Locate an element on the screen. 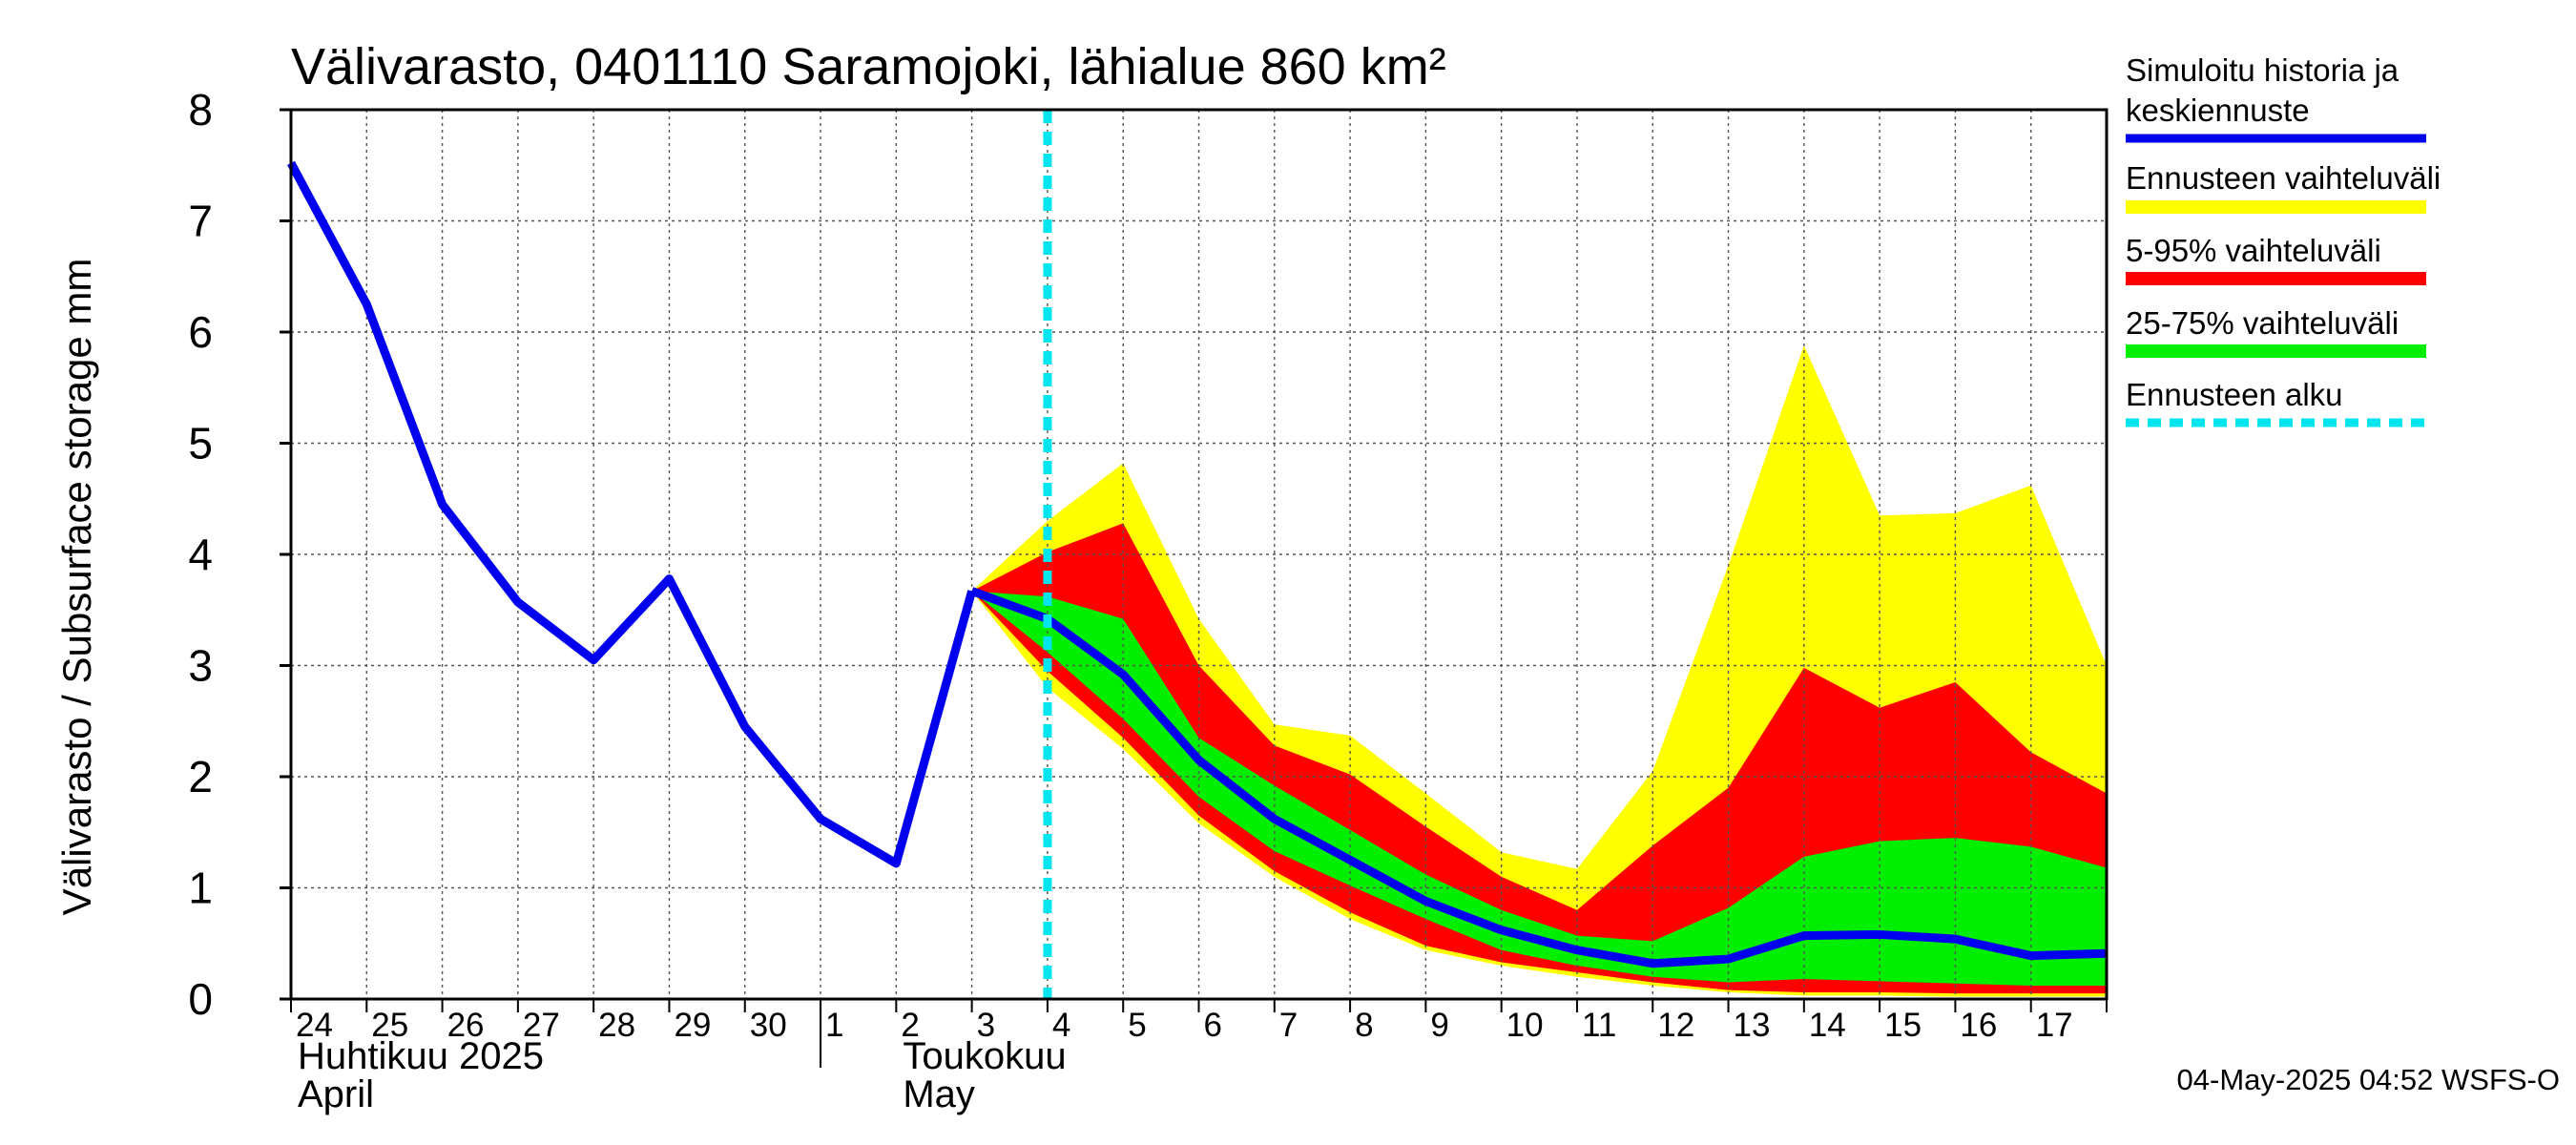 The width and height of the screenshot is (2576, 1145). x-tick-label: 14 is located at coordinates (1827, 1025).